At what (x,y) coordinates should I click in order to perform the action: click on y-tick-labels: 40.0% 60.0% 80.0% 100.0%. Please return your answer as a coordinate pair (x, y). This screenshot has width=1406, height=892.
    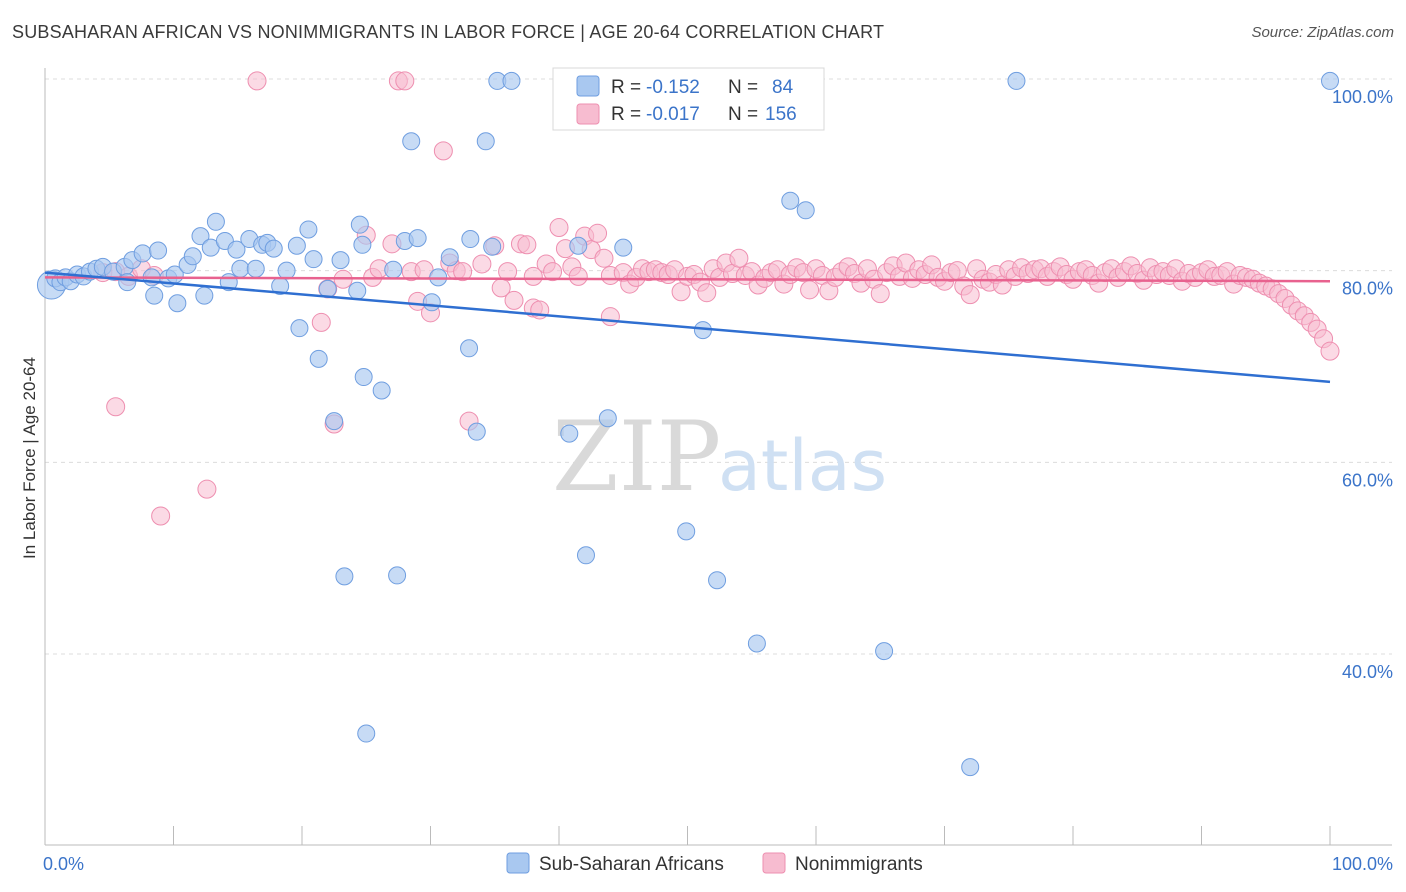
    Looking at the image, I should click on (1362, 384).